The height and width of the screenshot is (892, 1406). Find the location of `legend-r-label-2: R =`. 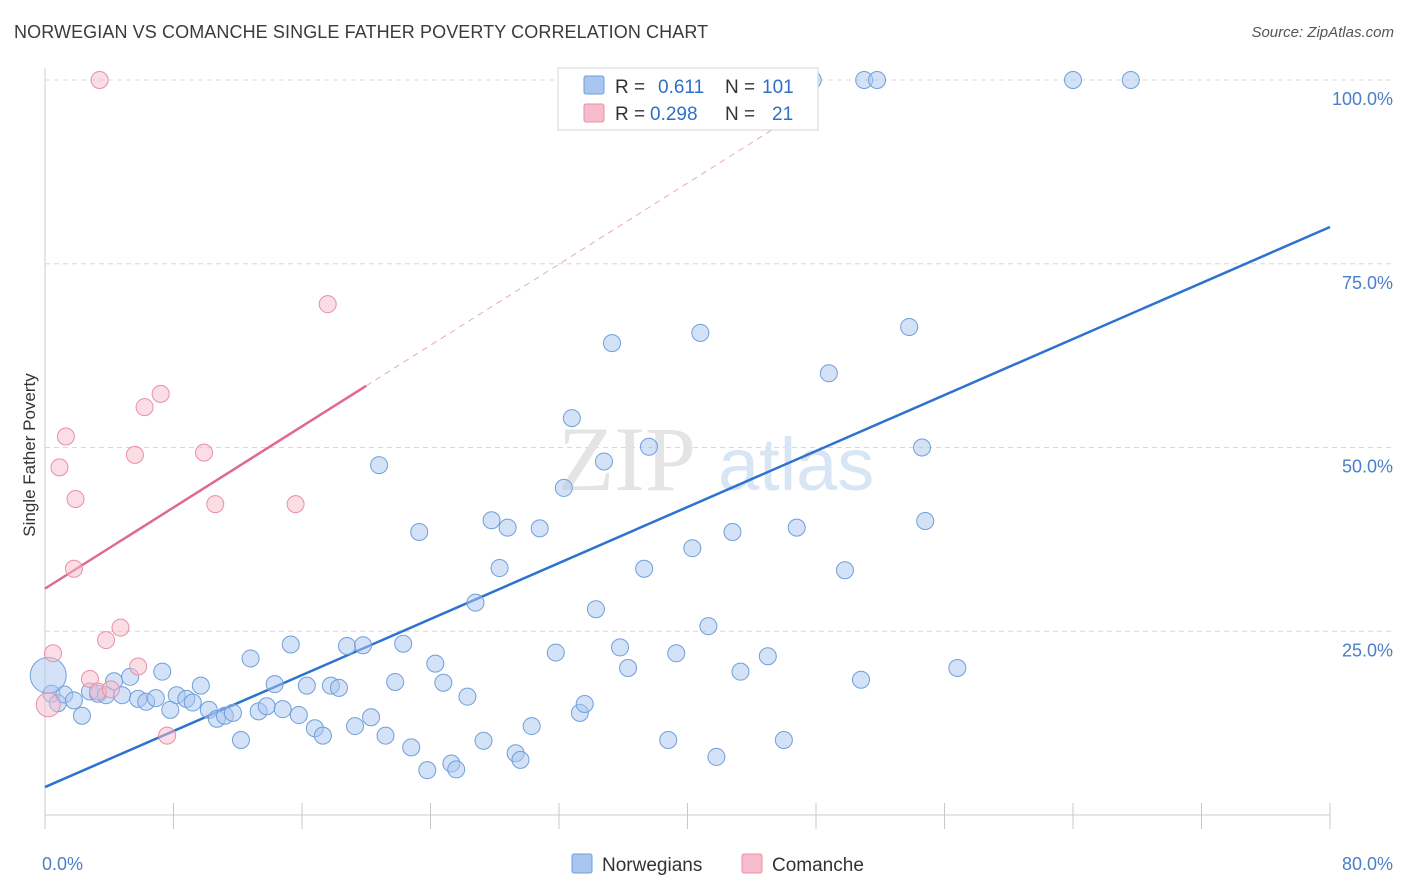

legend-r-label-2: R = is located at coordinates (630, 114).